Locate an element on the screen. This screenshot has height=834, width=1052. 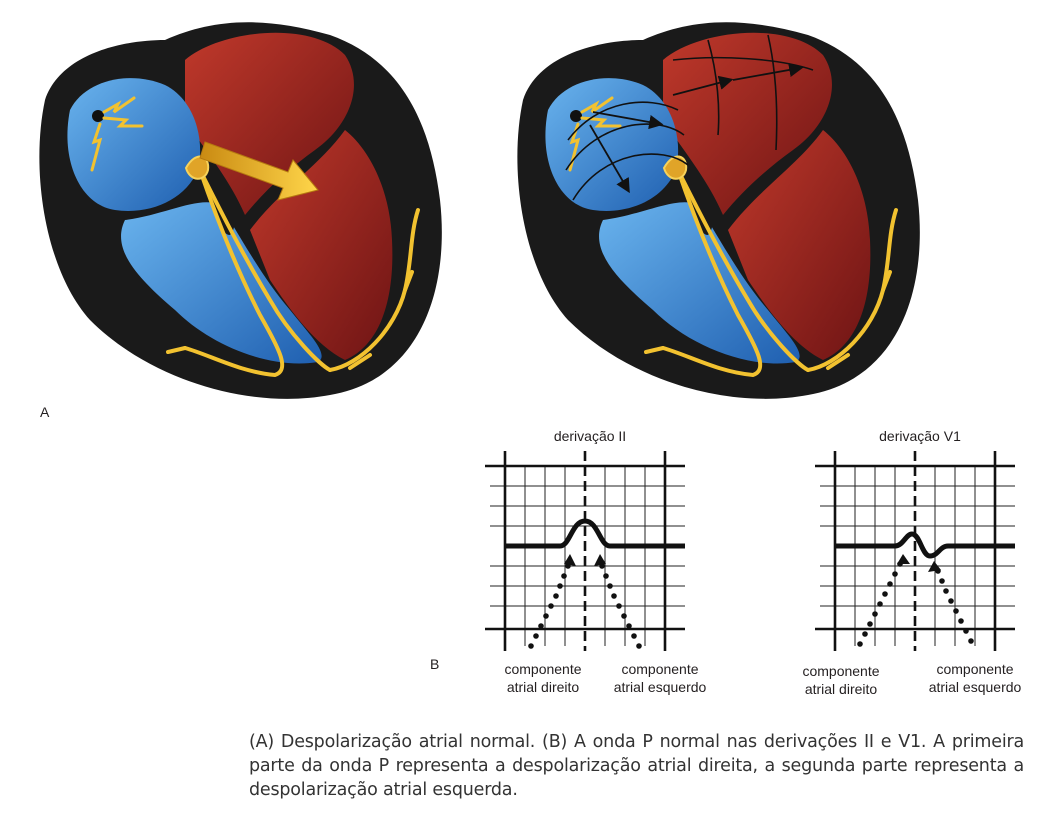
lead-ii-left-component-dots is located at coordinates (620, 606).